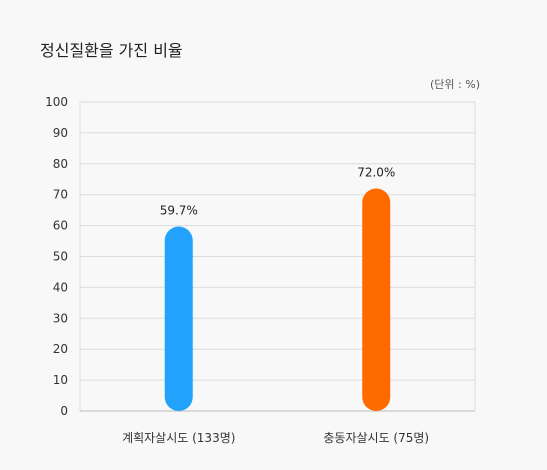  What do you see at coordinates (179, 211) in the screenshot?
I see `data-label: 59.7%` at bounding box center [179, 211].